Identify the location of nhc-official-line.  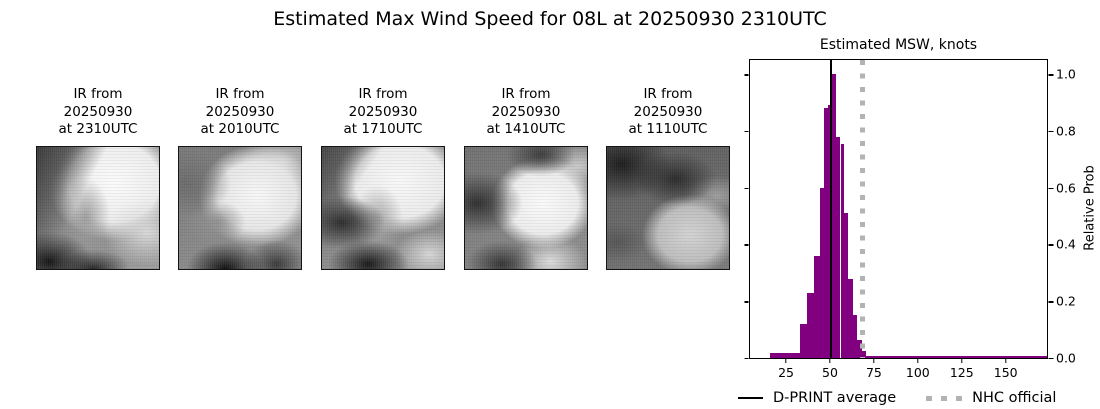
(862, 209).